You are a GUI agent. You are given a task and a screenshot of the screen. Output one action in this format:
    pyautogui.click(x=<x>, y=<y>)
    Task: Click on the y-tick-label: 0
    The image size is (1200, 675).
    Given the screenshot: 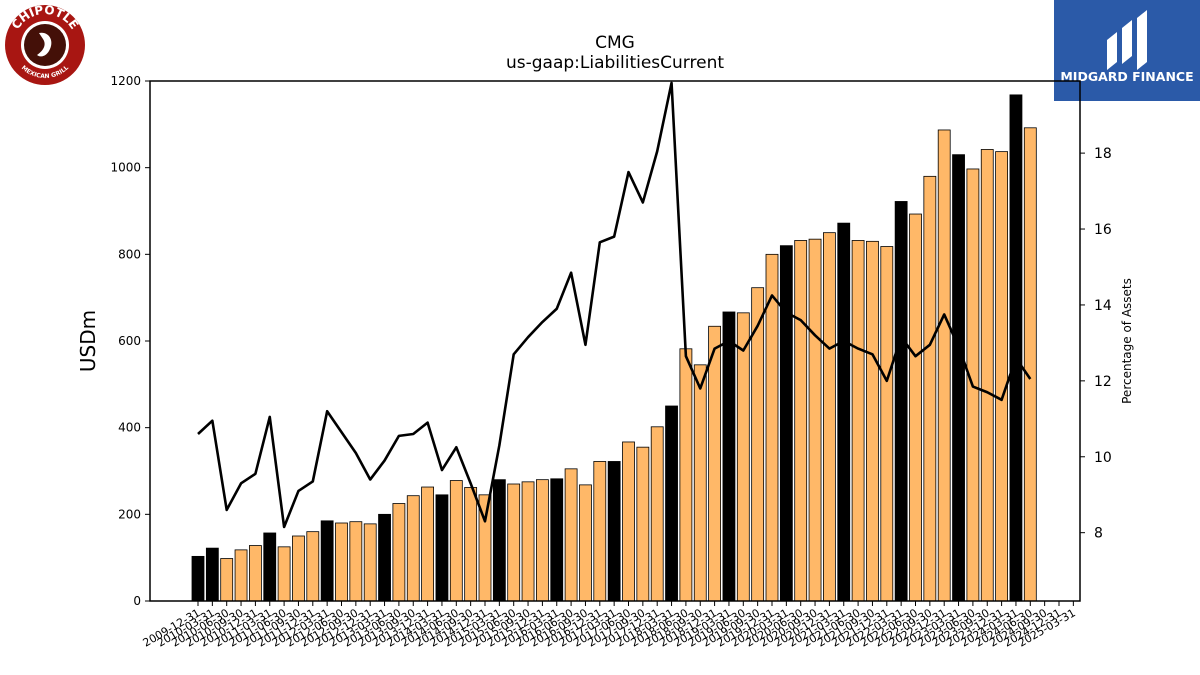 What is the action you would take?
    pyautogui.click(x=137, y=601)
    